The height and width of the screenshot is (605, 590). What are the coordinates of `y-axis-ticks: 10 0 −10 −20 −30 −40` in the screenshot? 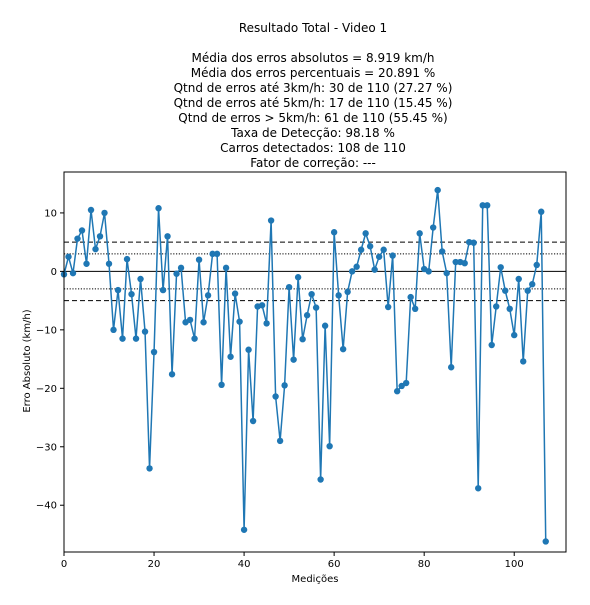 It's located at (50, 360).